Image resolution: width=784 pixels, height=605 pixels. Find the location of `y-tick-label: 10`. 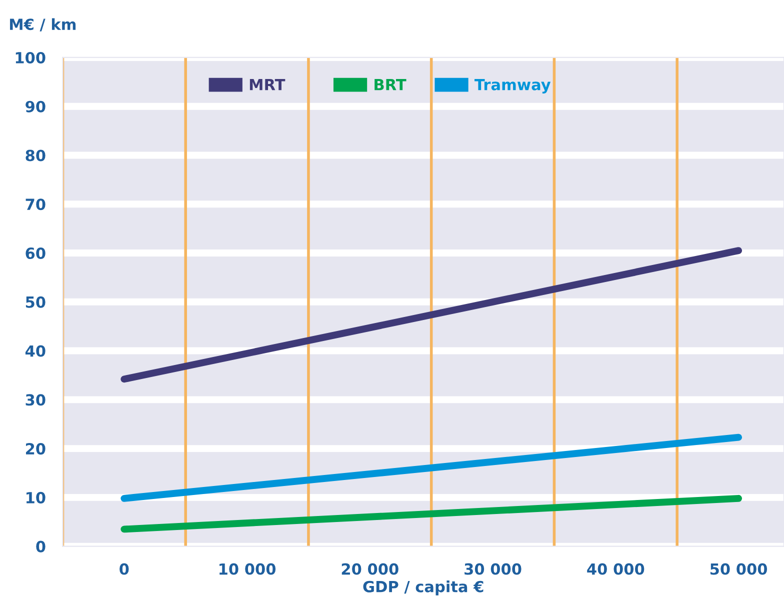

y-tick-label: 10 is located at coordinates (36, 498).